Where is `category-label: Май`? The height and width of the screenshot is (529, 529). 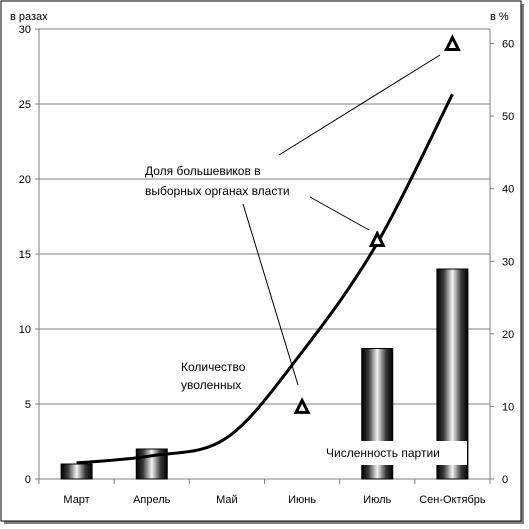 category-label: Май is located at coordinates (227, 500).